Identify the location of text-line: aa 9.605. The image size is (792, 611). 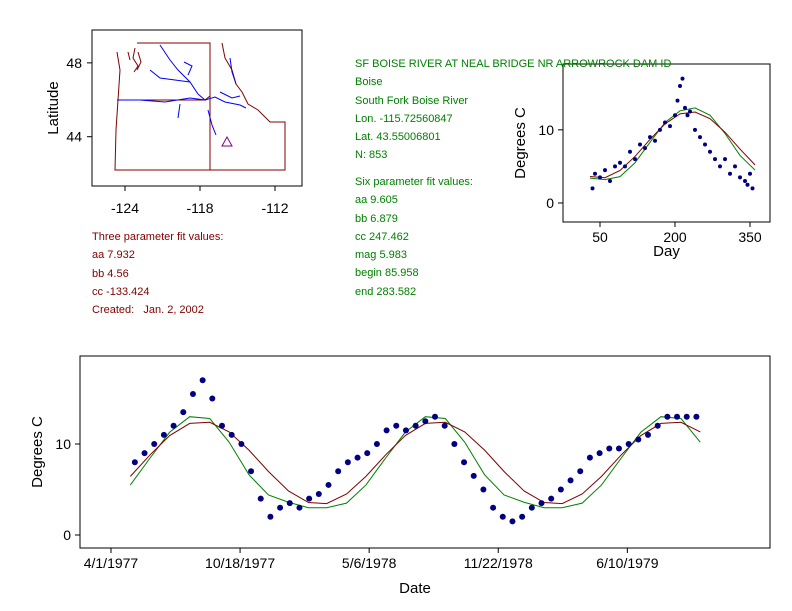
(376, 200).